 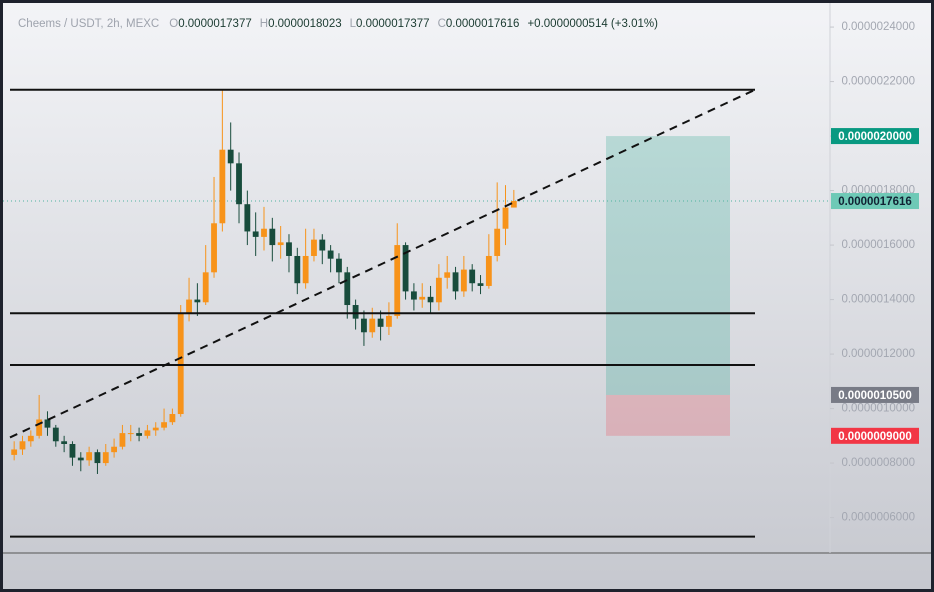 What do you see at coordinates (668, 415) in the screenshot?
I see `loss-zone` at bounding box center [668, 415].